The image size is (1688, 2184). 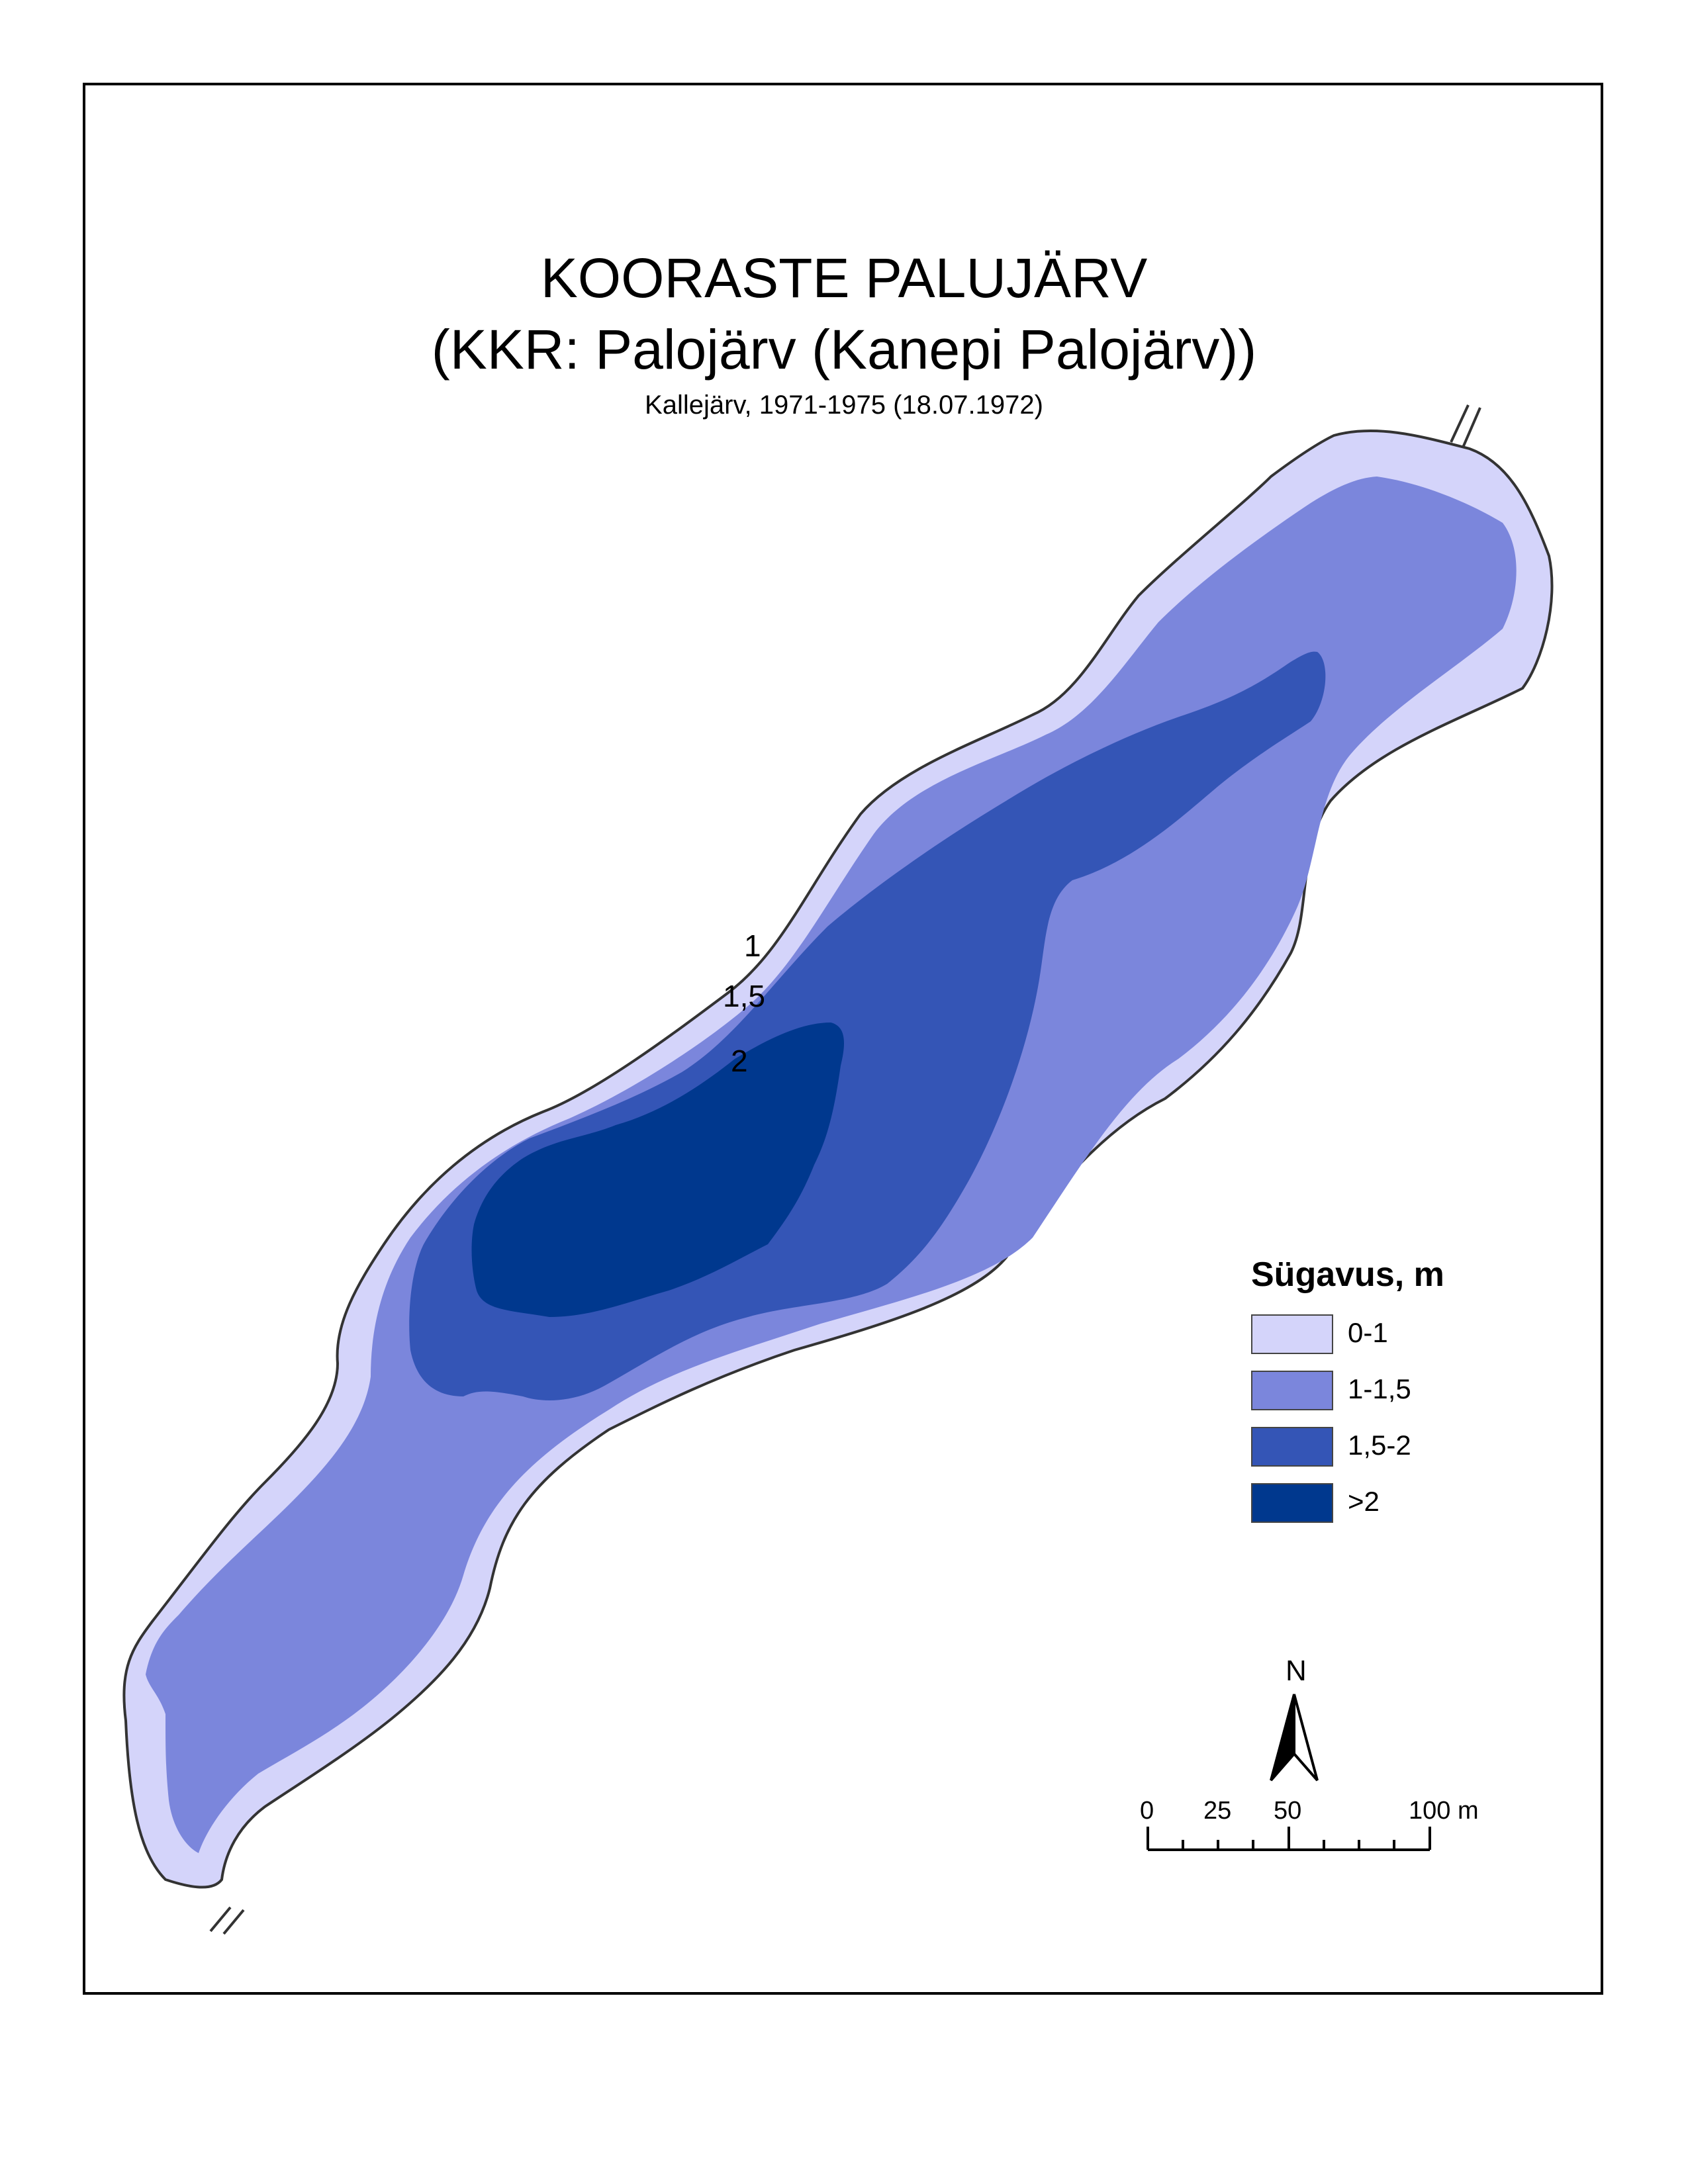 I want to click on scale-label-25: 25, so click(x=1217, y=1811).